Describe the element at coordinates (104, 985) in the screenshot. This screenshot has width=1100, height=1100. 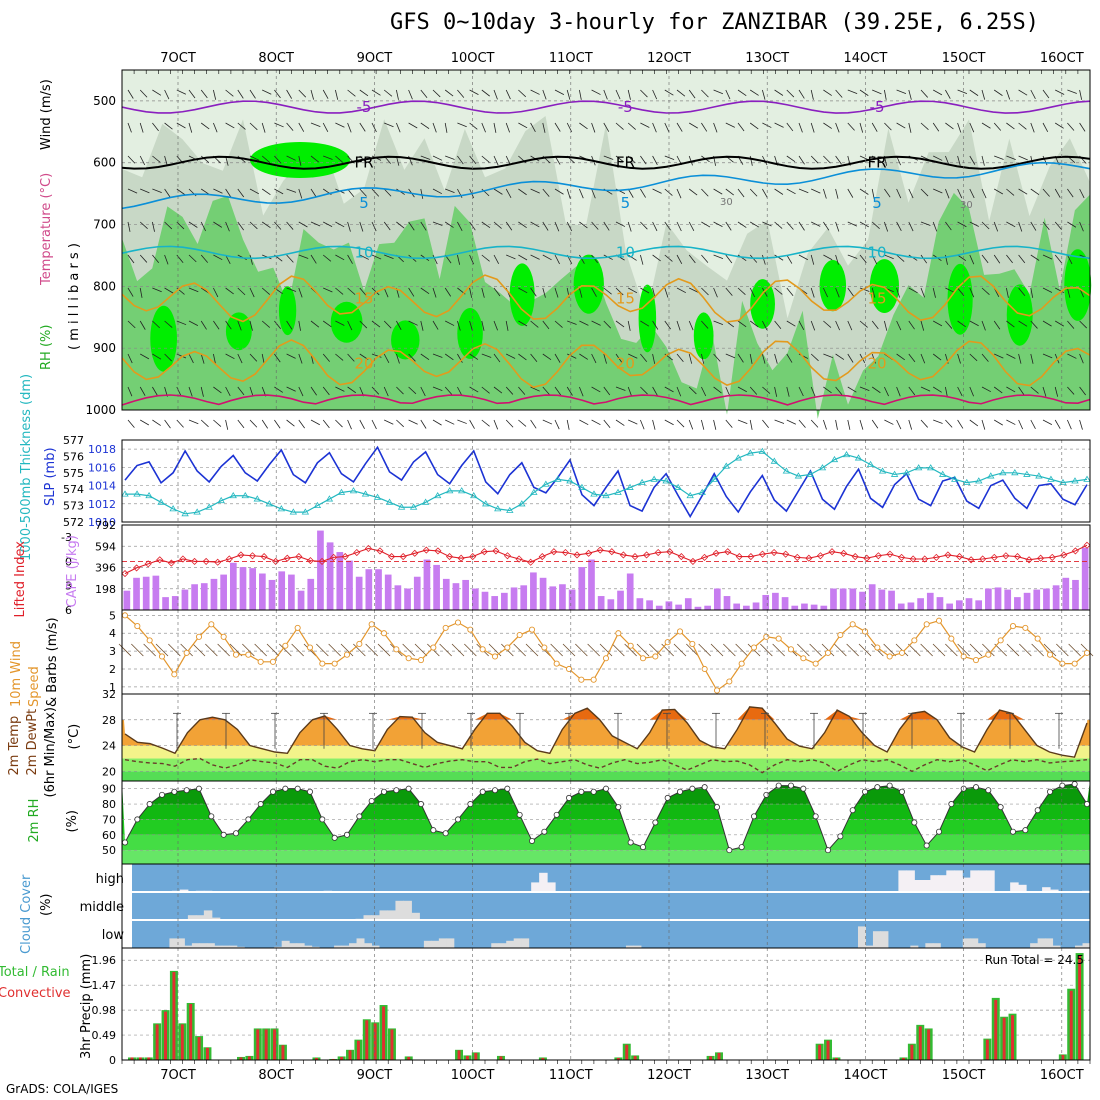
I see `precip-tick-label: 1.47` at that location.